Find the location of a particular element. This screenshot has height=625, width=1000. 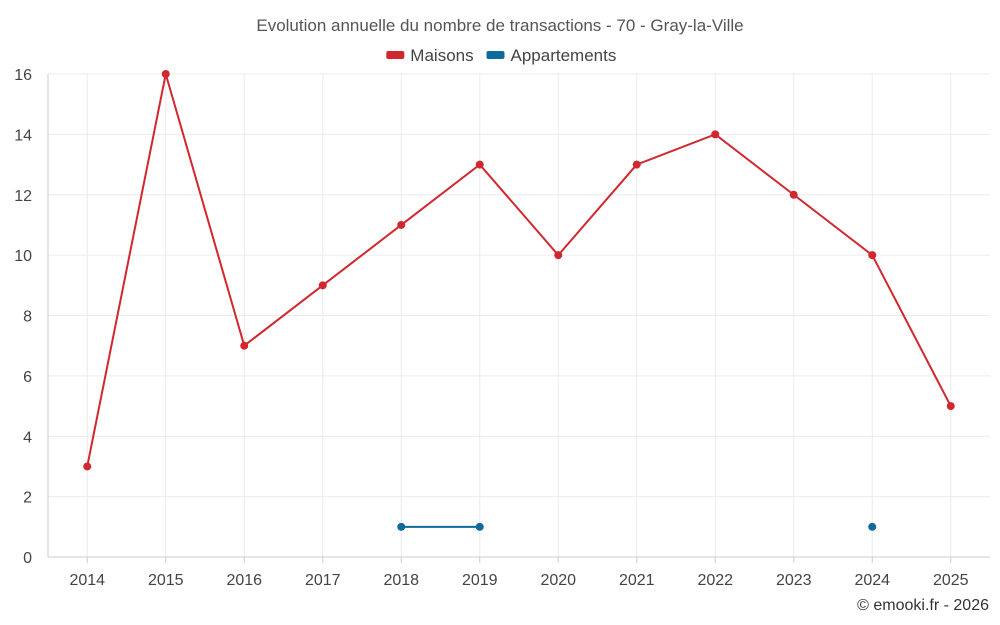

x-tick-label: 2016 is located at coordinates (244, 580).